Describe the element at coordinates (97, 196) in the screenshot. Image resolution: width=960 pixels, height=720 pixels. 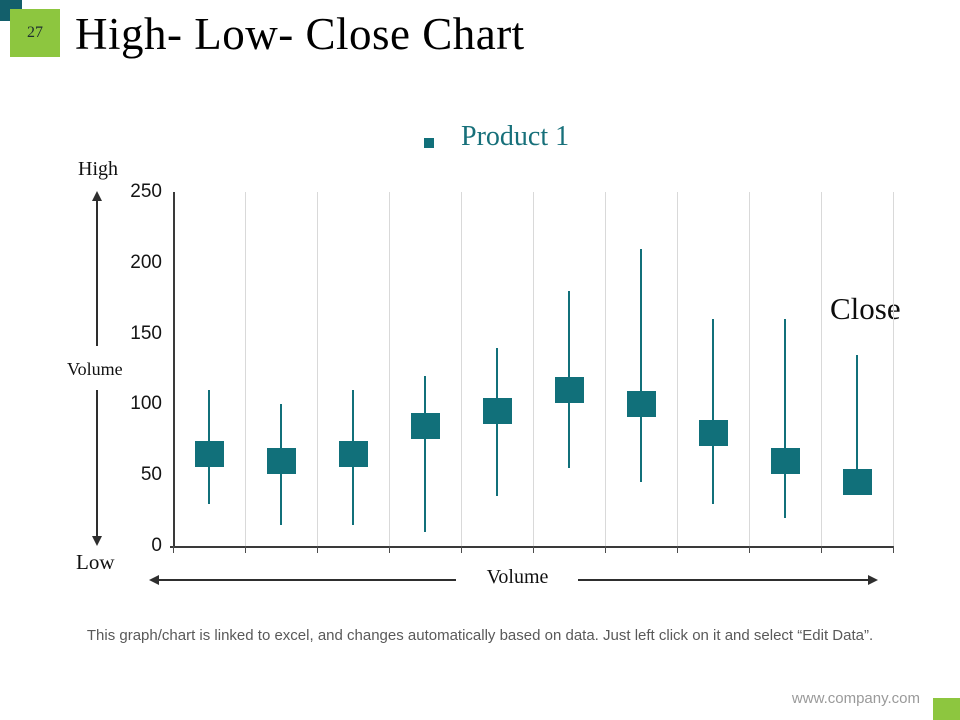
I see `up-arrowhead-icon` at that location.